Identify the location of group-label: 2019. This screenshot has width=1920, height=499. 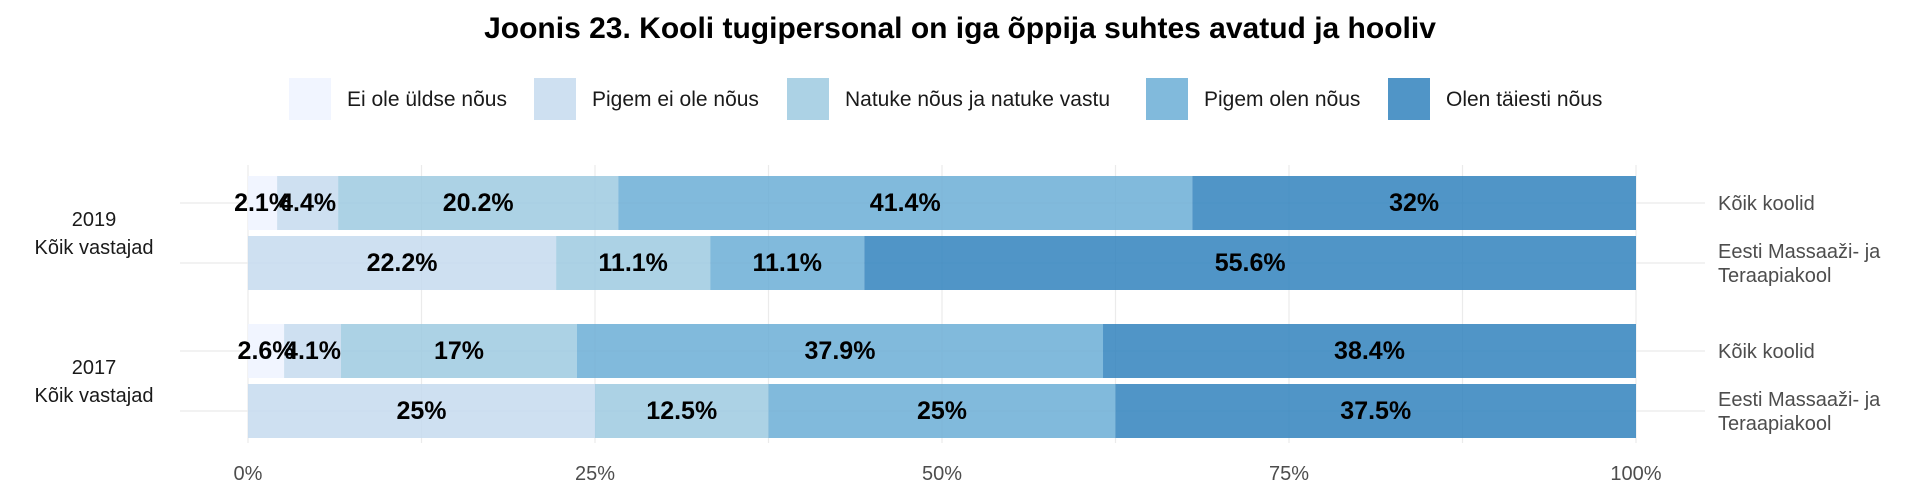
(94, 220).